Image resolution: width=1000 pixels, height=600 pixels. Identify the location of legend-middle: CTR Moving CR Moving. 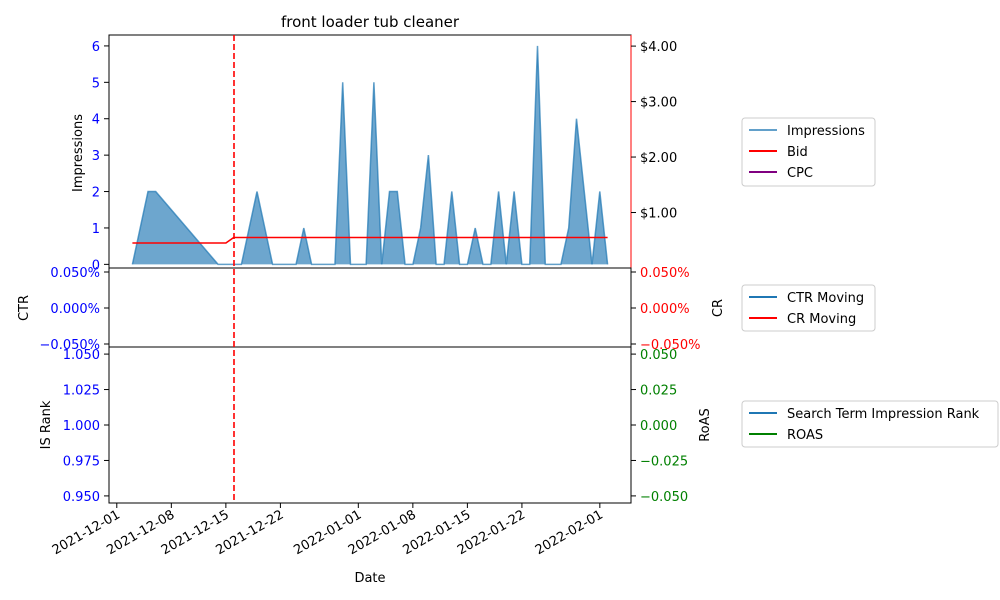
(808, 308).